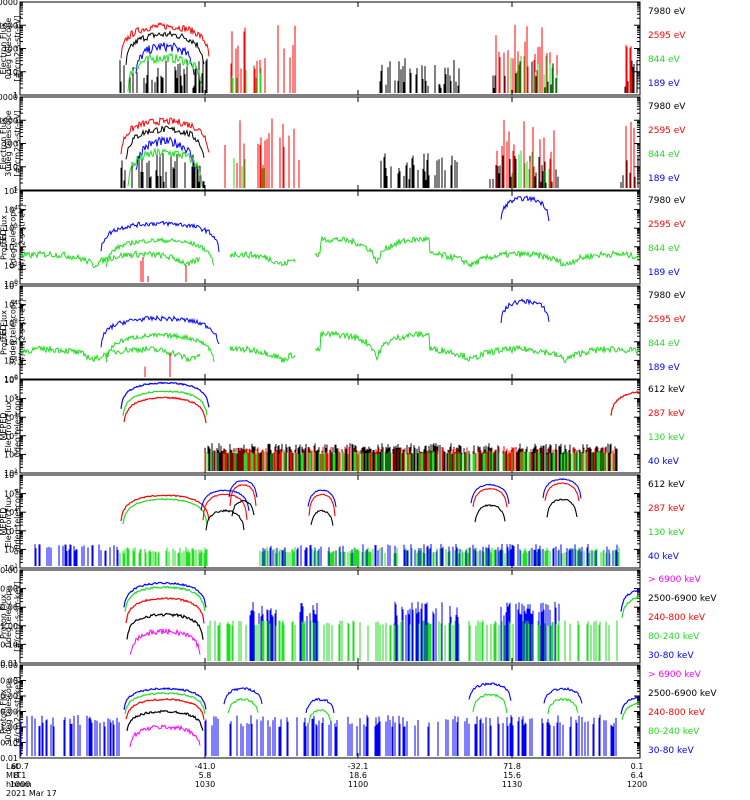  What do you see at coordinates (637, 784) in the screenshot?
I see `x-tick-label: 1200` at bounding box center [637, 784].